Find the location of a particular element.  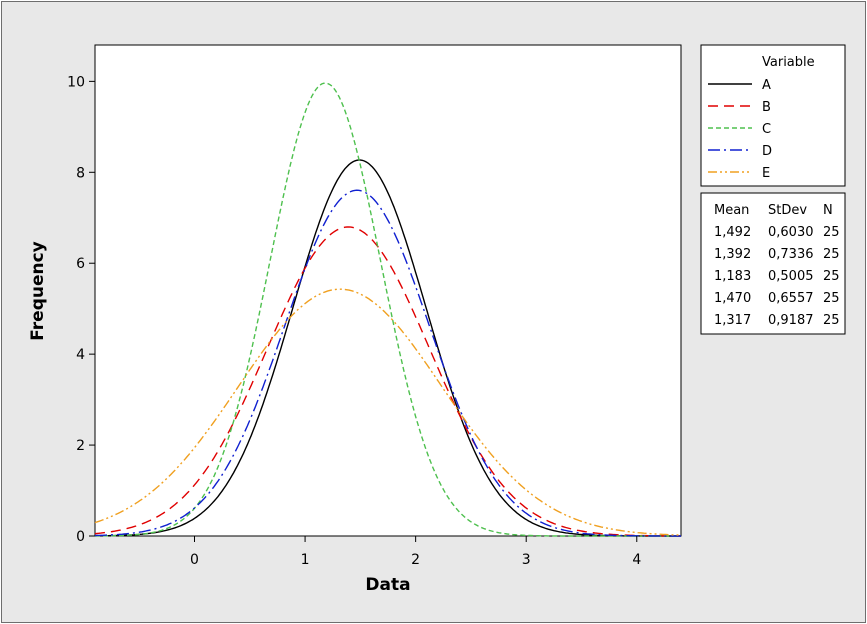

x-tick-label: 2 is located at coordinates (415, 560).